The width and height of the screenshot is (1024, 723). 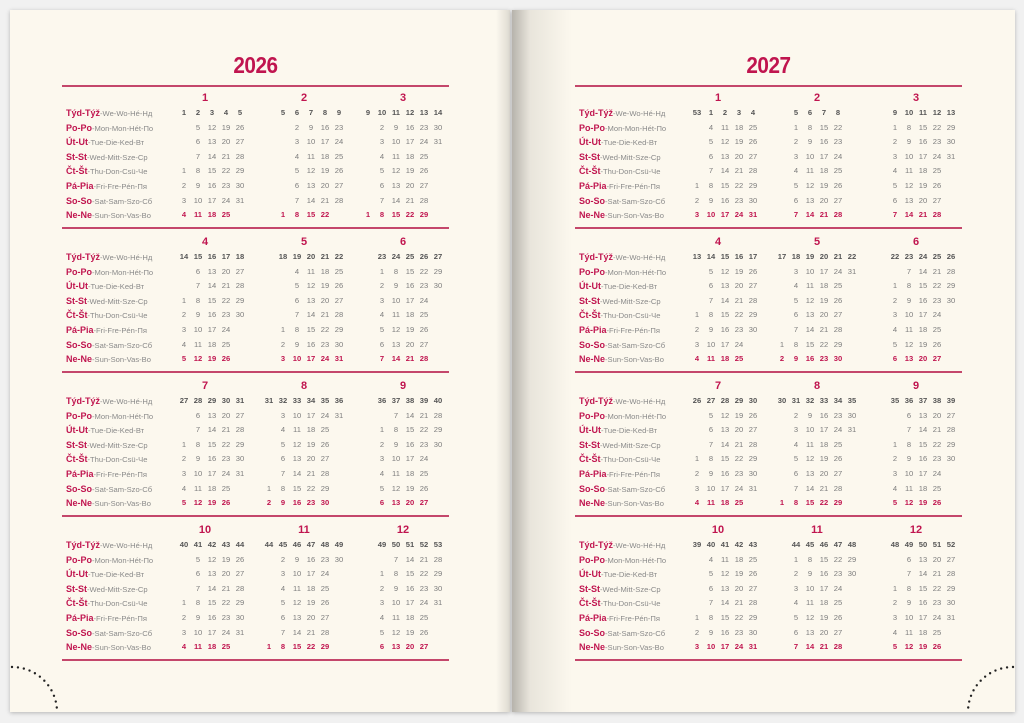 What do you see at coordinates (226, 359) in the screenshot?
I see `sunday-date: 26` at bounding box center [226, 359].